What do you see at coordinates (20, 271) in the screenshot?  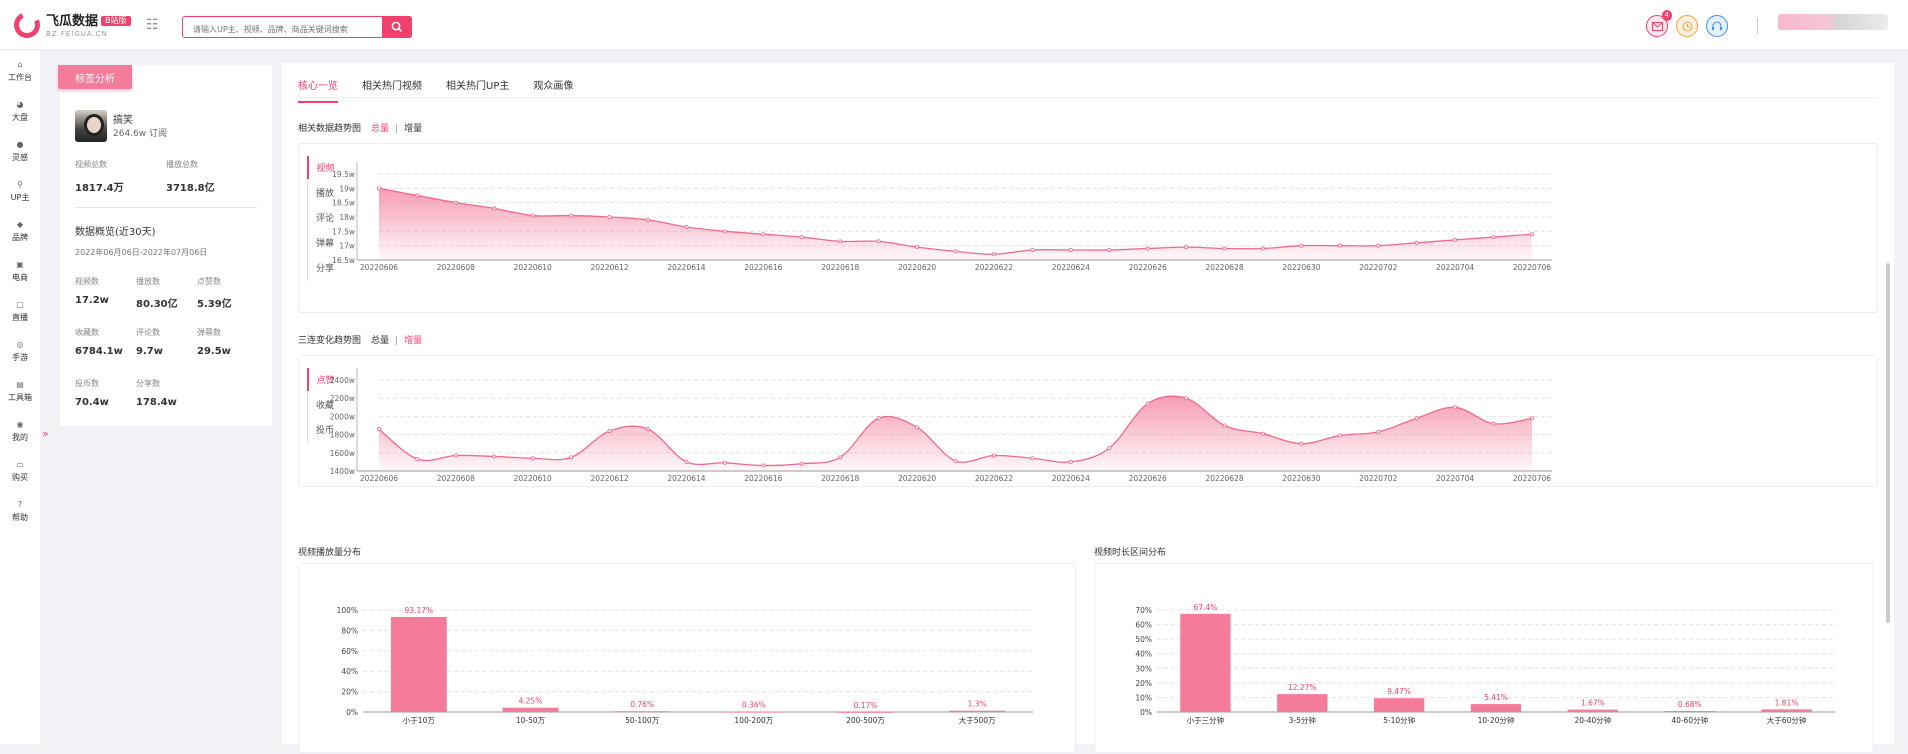 I see `nav-item-5: ▣ 电商` at bounding box center [20, 271].